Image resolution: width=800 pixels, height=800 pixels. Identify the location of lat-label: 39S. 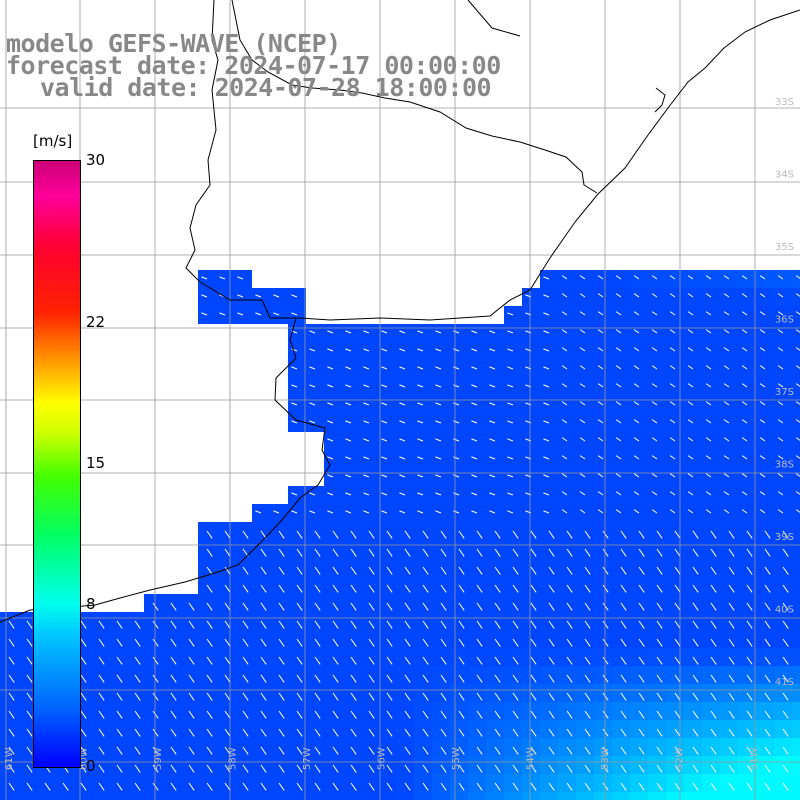
(784, 537).